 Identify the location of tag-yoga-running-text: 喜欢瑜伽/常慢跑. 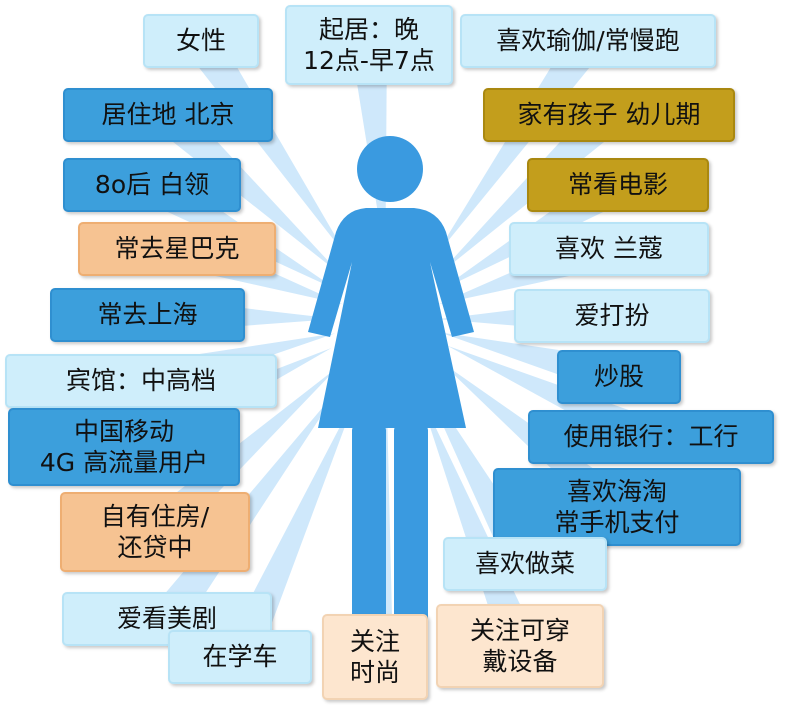
(588, 40).